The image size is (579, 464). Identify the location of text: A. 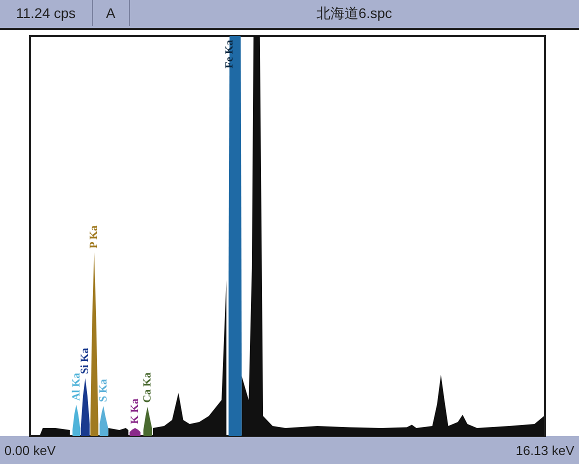
(111, 13).